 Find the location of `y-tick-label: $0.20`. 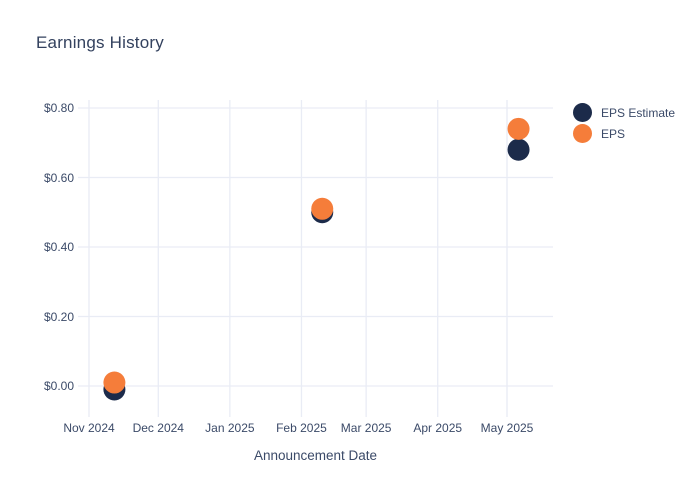

y-tick-label: $0.20 is located at coordinates (58, 316).